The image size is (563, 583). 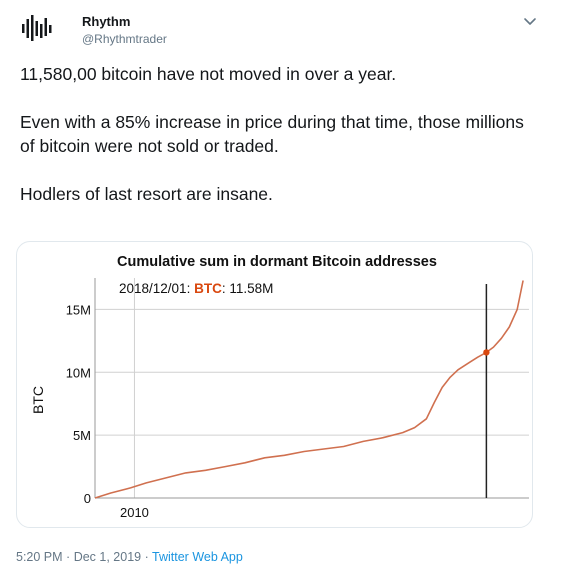 What do you see at coordinates (78, 309) in the screenshot?
I see `y-tick-label: 15M` at bounding box center [78, 309].